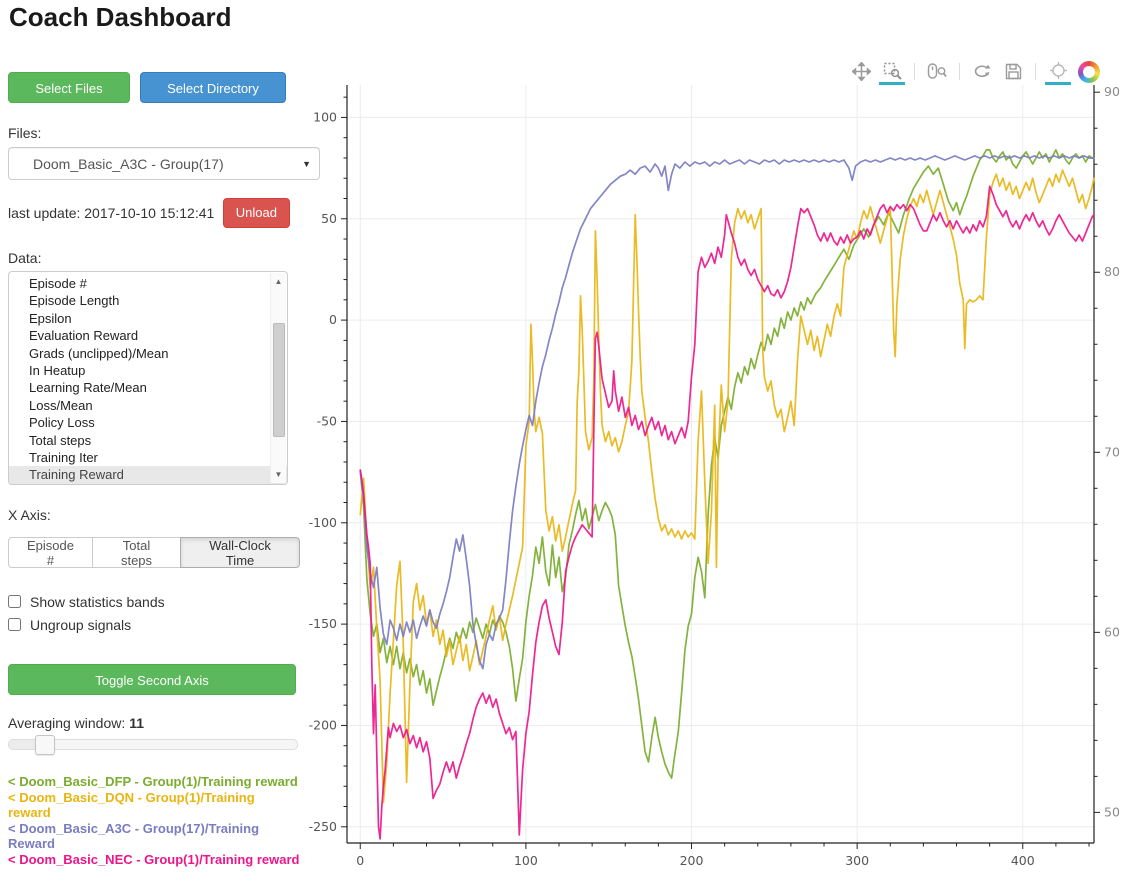 The width and height of the screenshot is (1142, 881). I want to click on bokeh-logo-icon, so click(1089, 72).